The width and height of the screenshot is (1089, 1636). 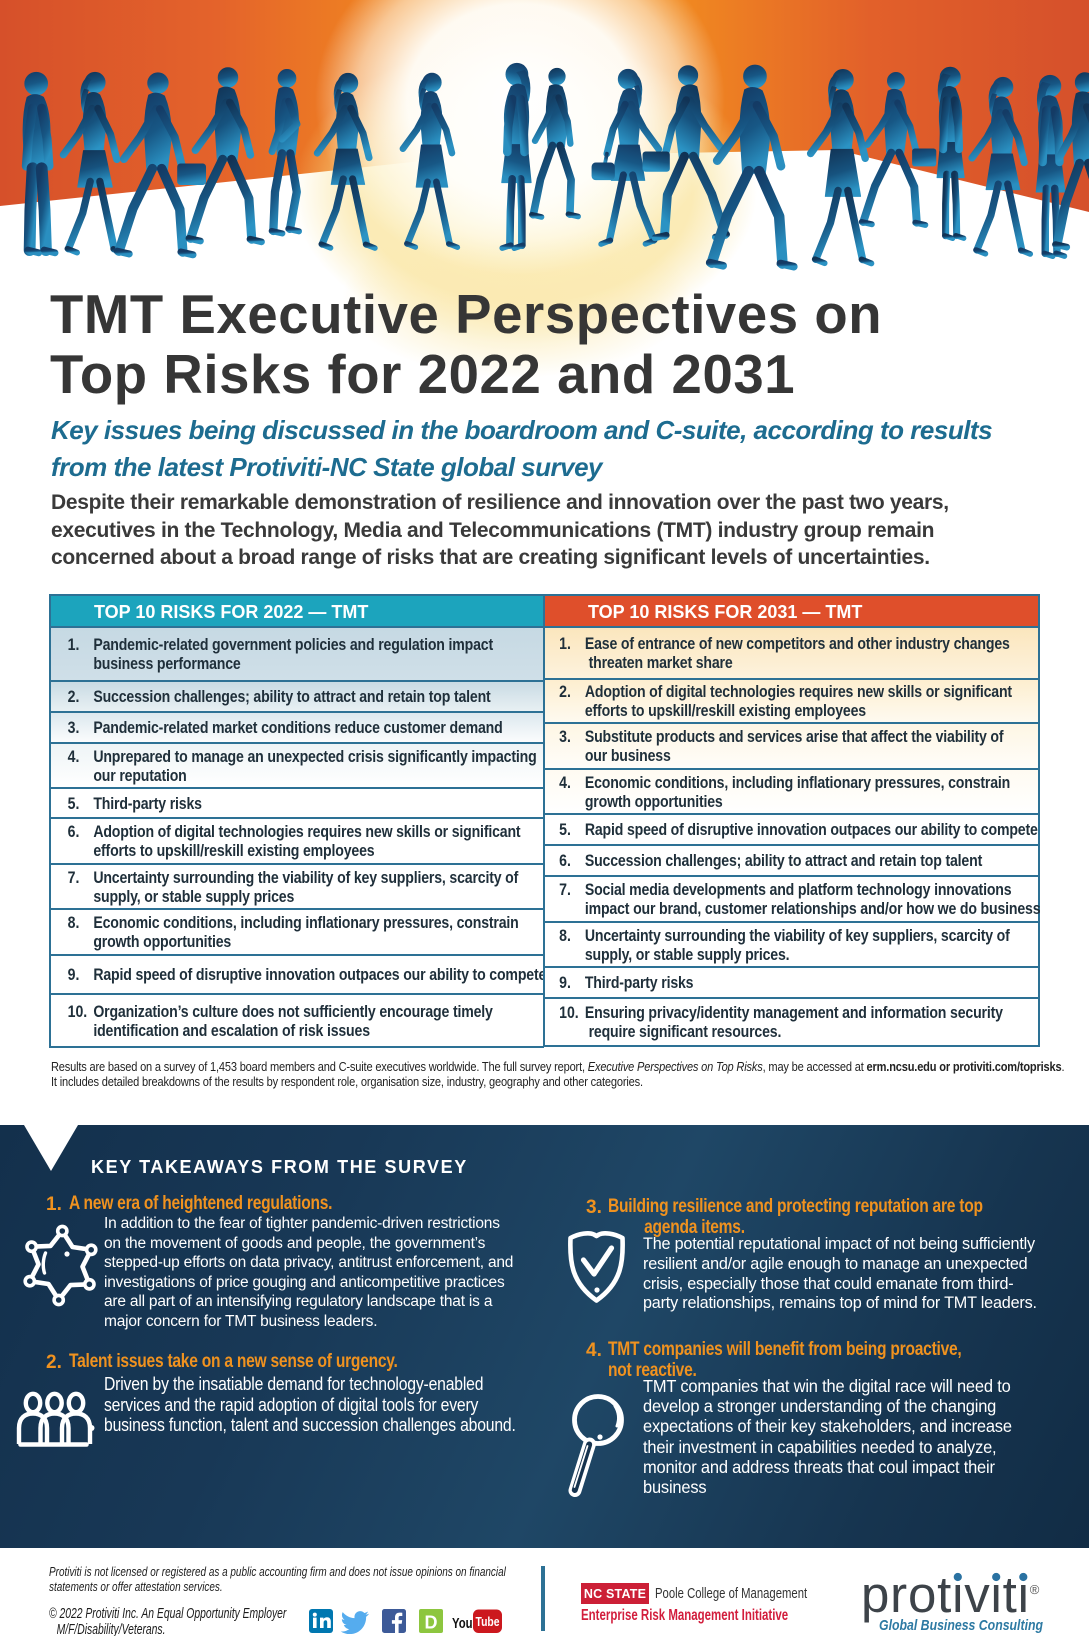 I want to click on svg-text: D, so click(x=431, y=1623).